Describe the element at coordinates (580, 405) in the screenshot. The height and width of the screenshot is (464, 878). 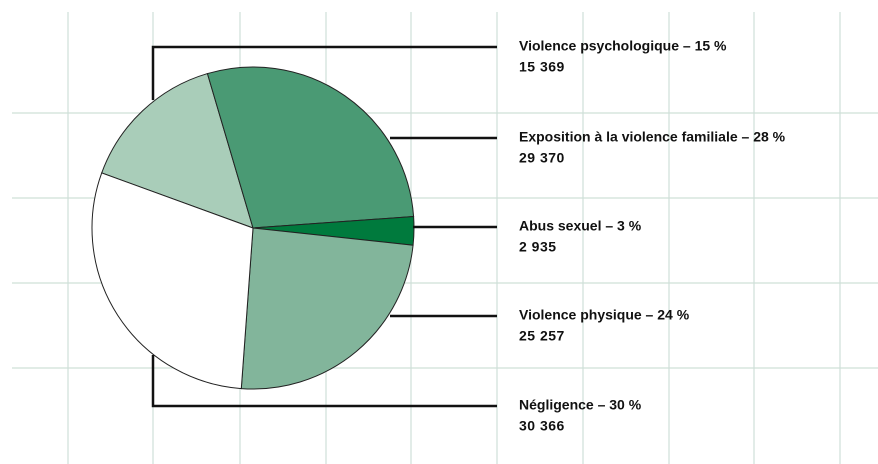
I see `slice-label: Négligence – 30 %` at that location.